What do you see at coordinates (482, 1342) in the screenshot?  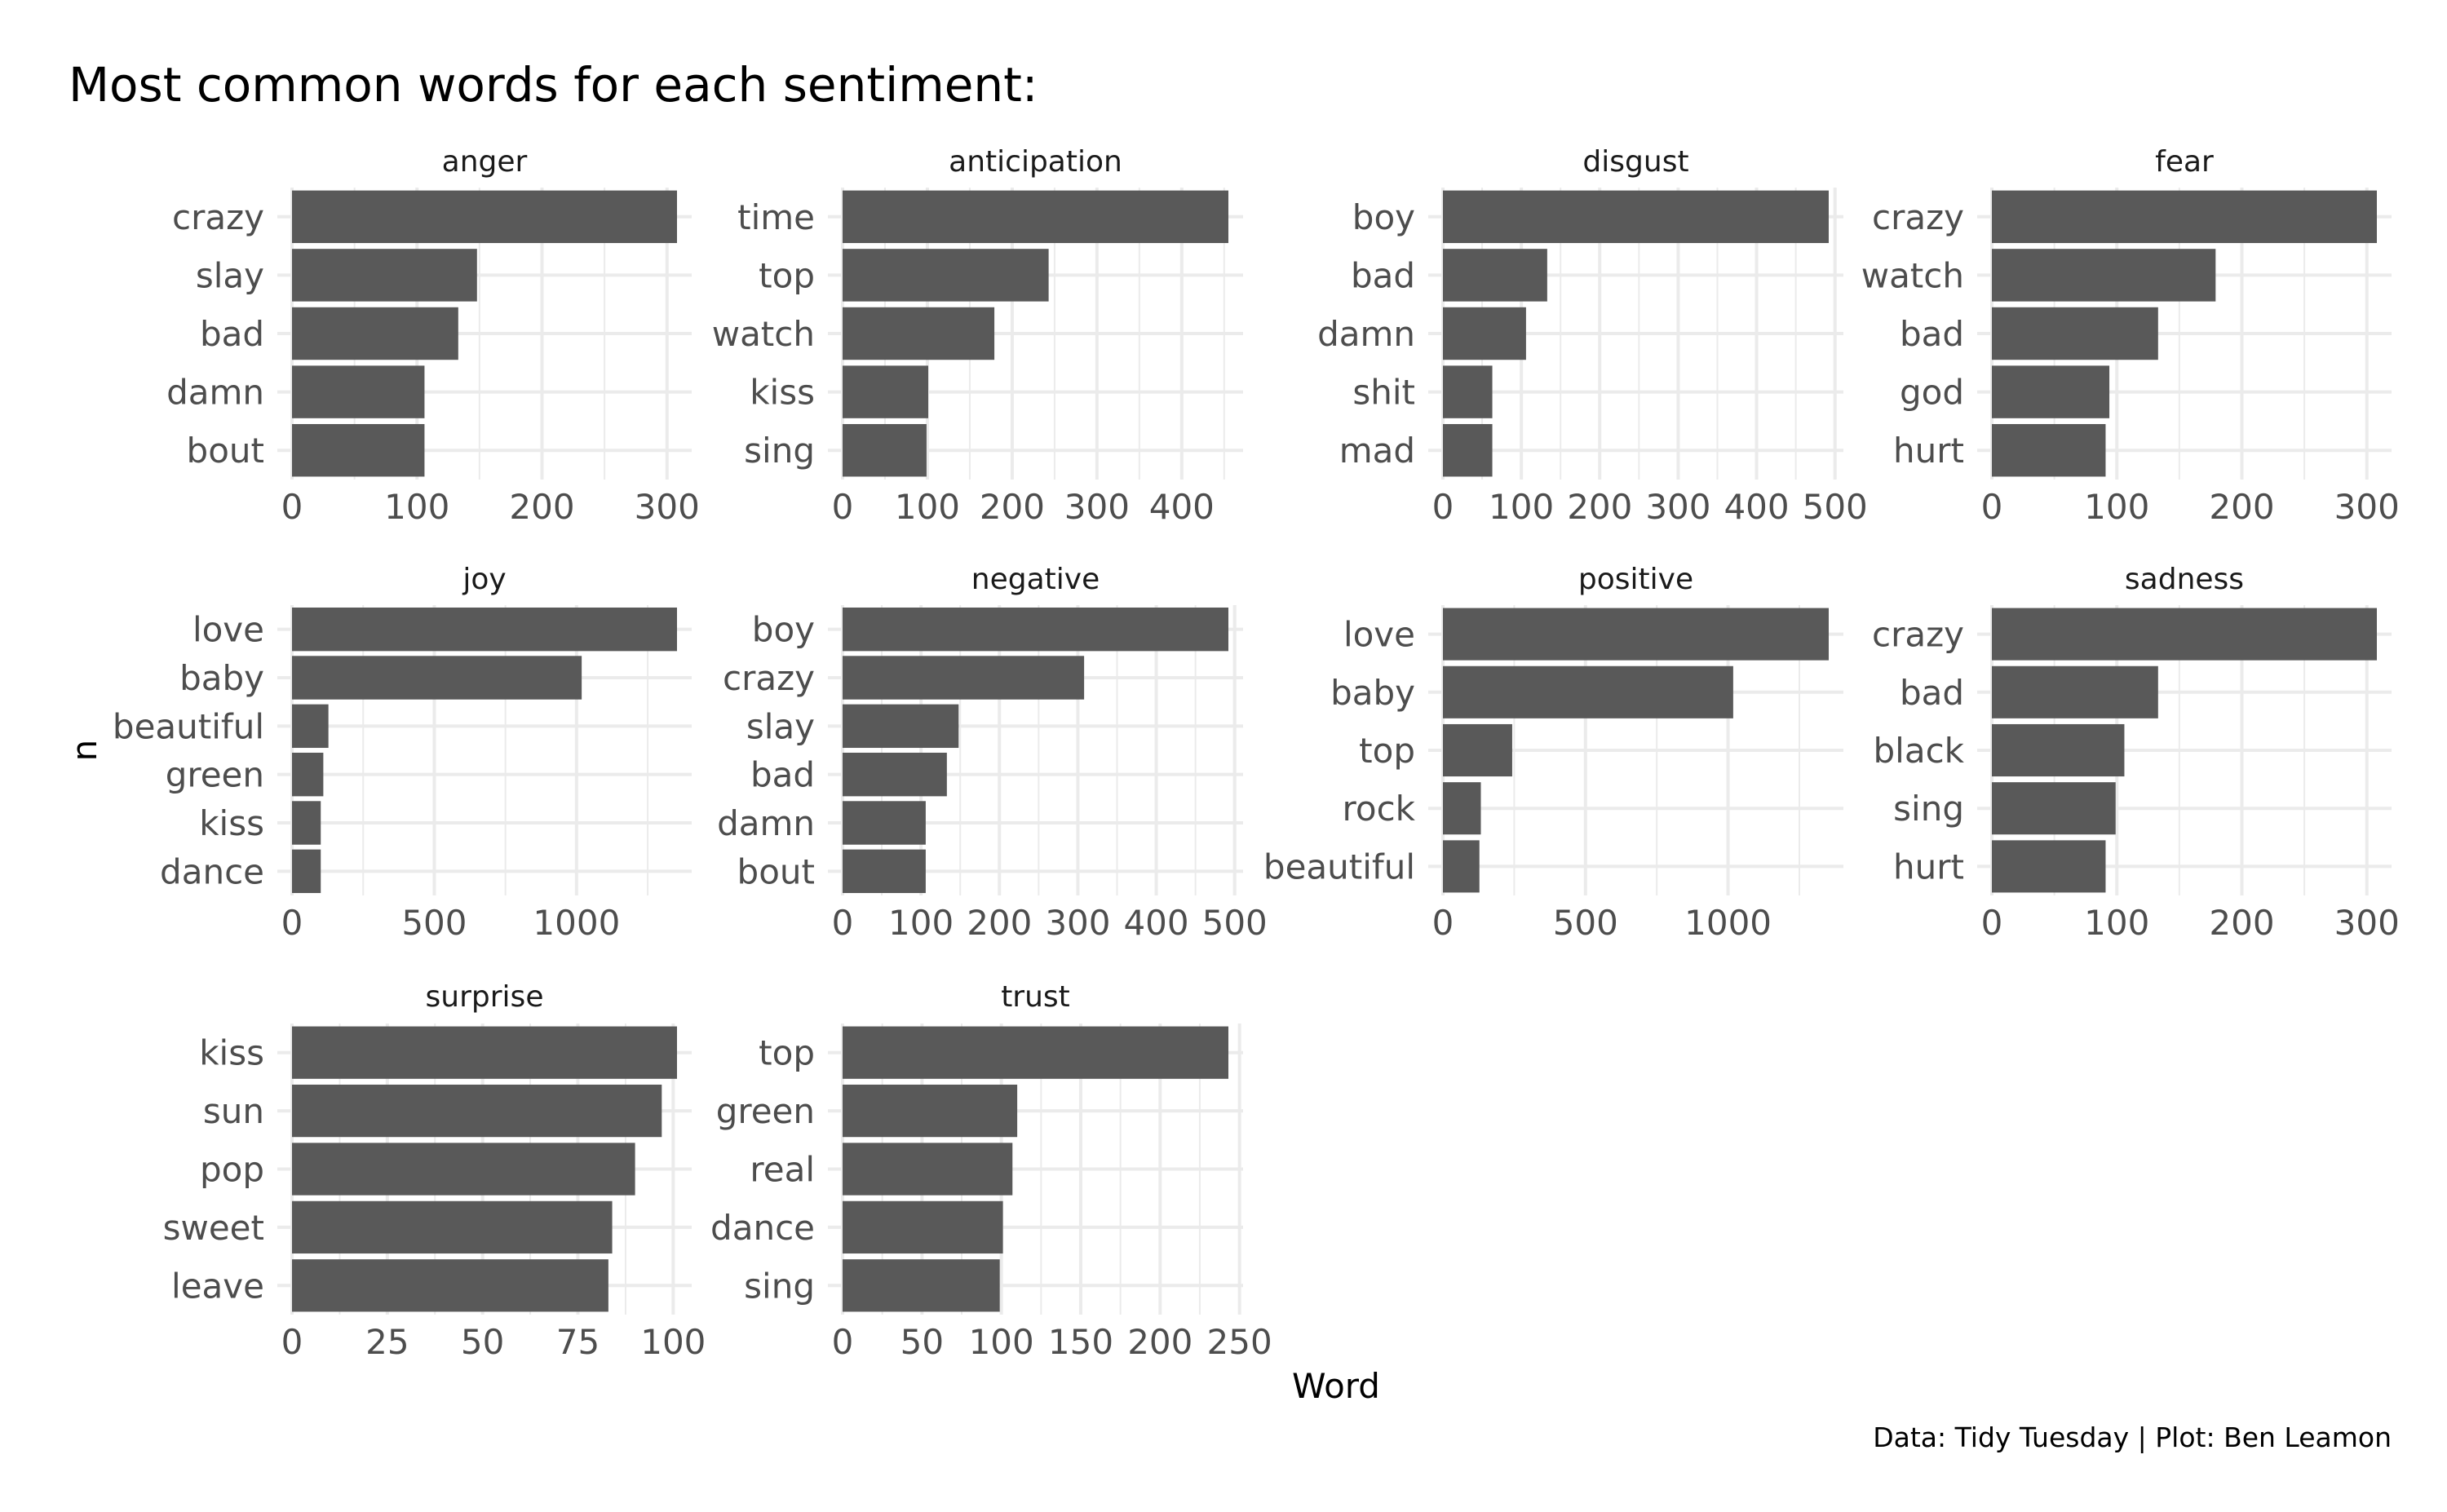 I see `x-tick-label: 50` at bounding box center [482, 1342].